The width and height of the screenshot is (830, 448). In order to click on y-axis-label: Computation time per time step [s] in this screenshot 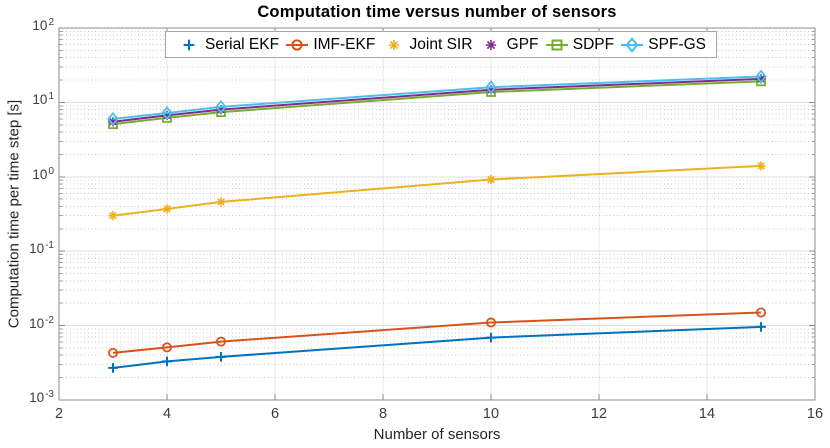, I will do `click(14, 214)`.